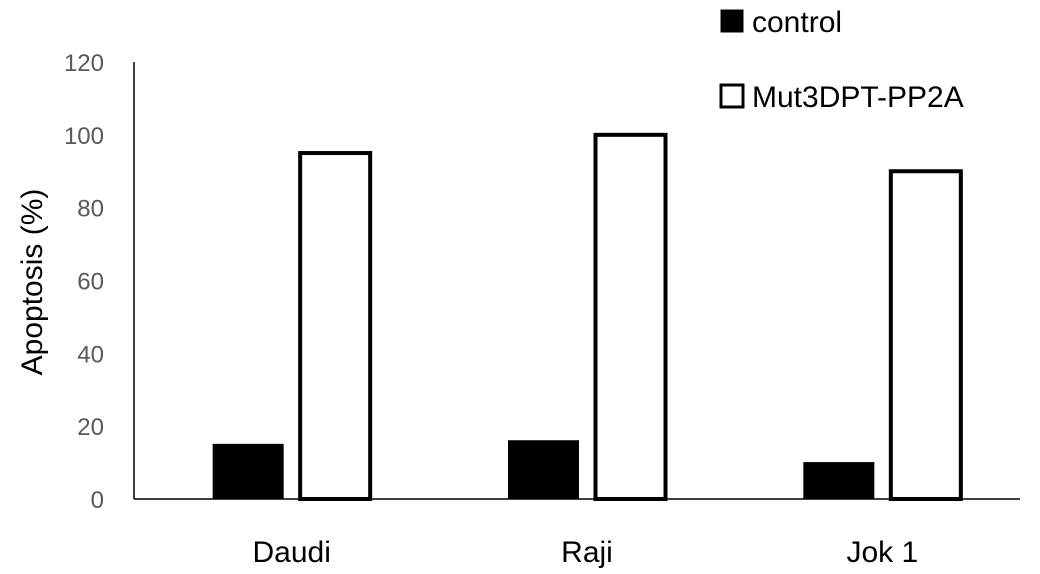  I want to click on legend-label-mut3dpt-pp2a: Mut3DPT-PP2A, so click(858, 97).